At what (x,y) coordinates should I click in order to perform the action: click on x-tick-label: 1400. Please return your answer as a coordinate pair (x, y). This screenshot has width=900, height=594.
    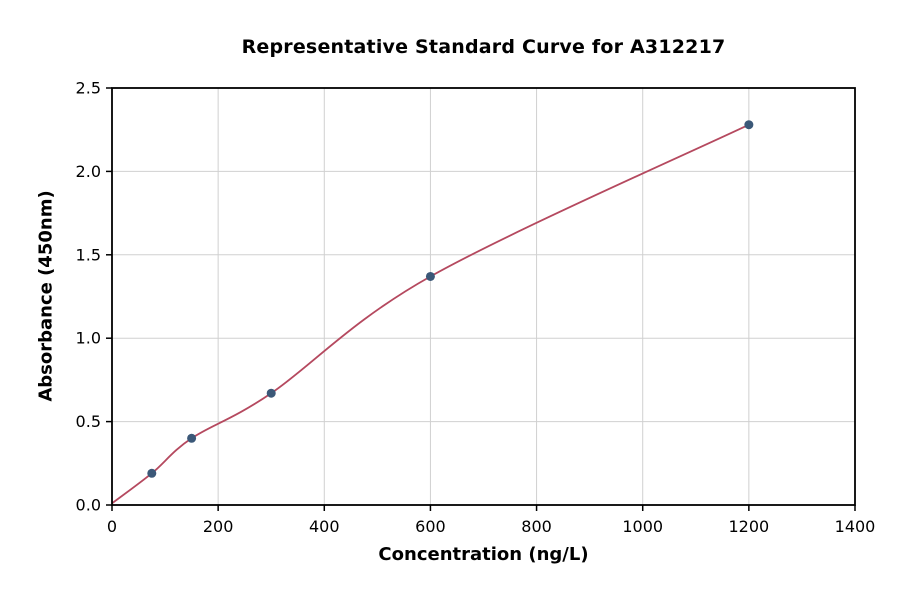
    Looking at the image, I should click on (855, 526).